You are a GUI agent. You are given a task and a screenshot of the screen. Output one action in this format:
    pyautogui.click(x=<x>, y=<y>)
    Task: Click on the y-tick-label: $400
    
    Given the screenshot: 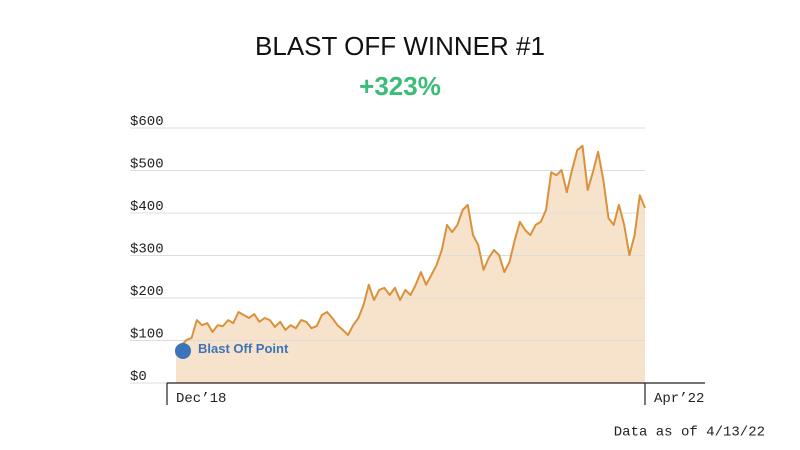 What is the action you would take?
    pyautogui.click(x=147, y=207)
    